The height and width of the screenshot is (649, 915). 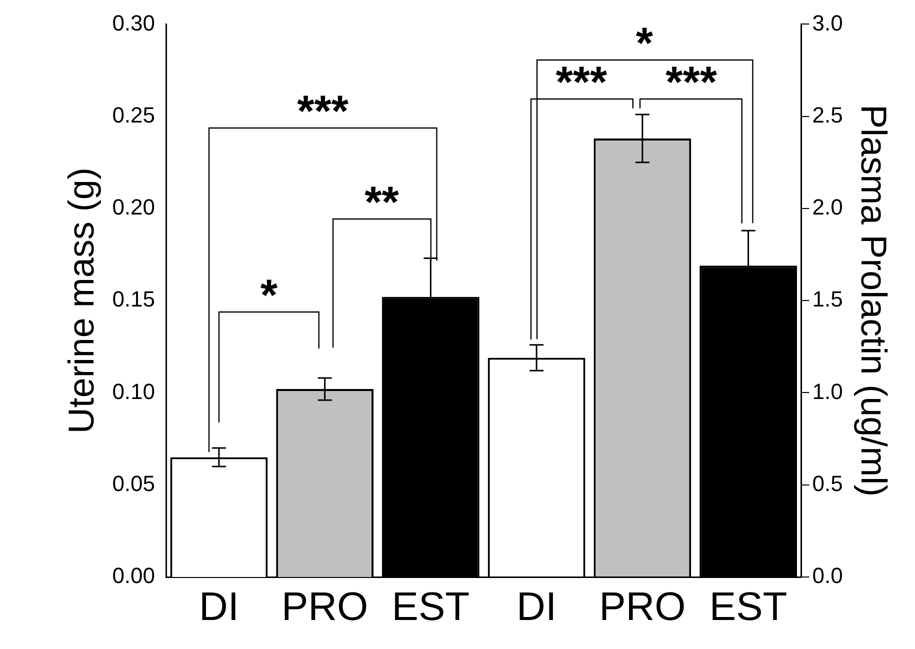 What do you see at coordinates (827, 299) in the screenshot?
I see `y2-tick-label: 1.5` at bounding box center [827, 299].